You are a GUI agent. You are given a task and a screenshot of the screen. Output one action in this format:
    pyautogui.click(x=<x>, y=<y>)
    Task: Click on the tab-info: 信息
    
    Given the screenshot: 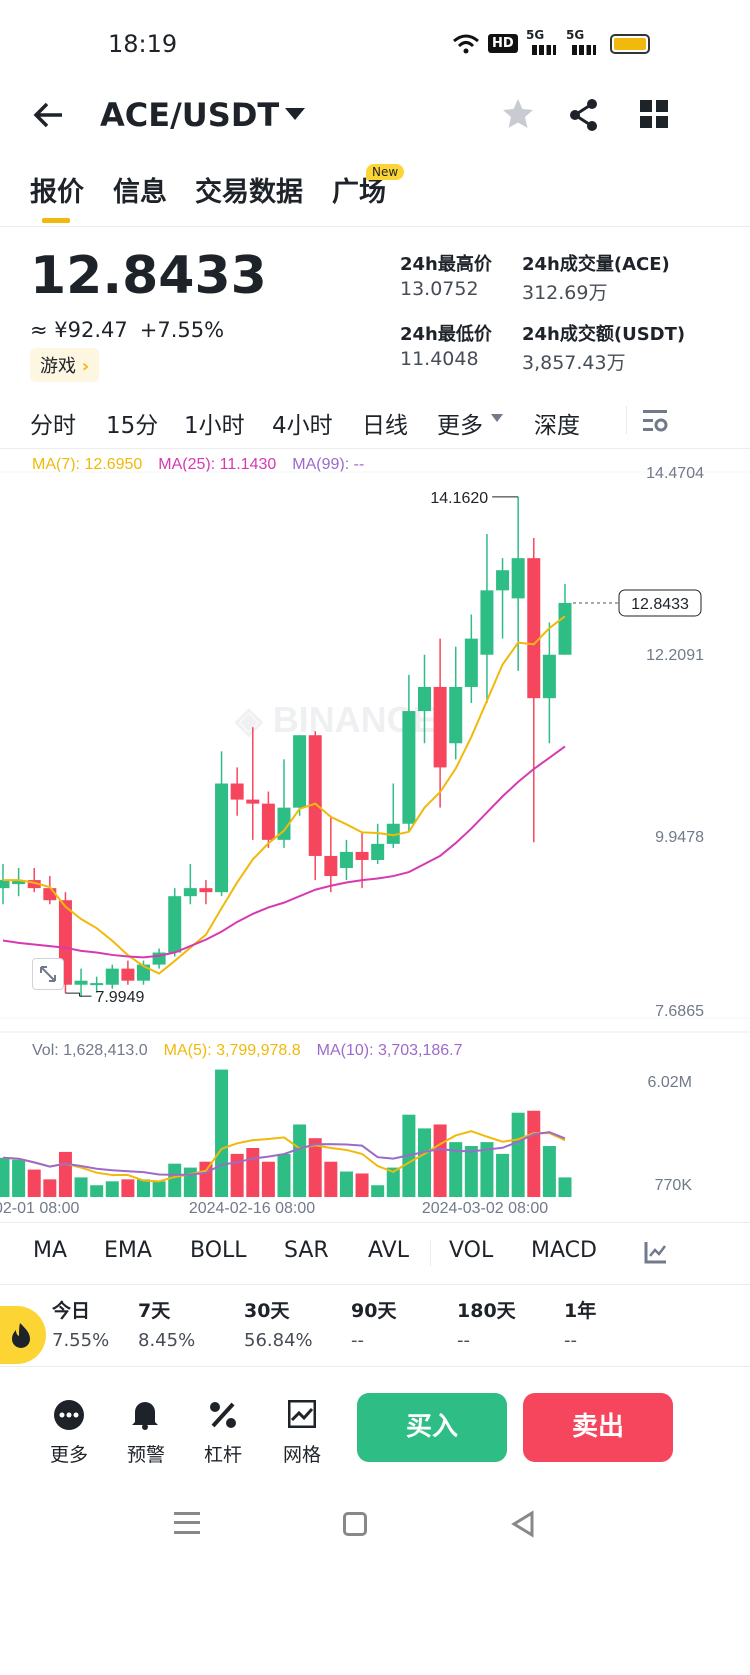 What is the action you would take?
    pyautogui.click(x=140, y=192)
    